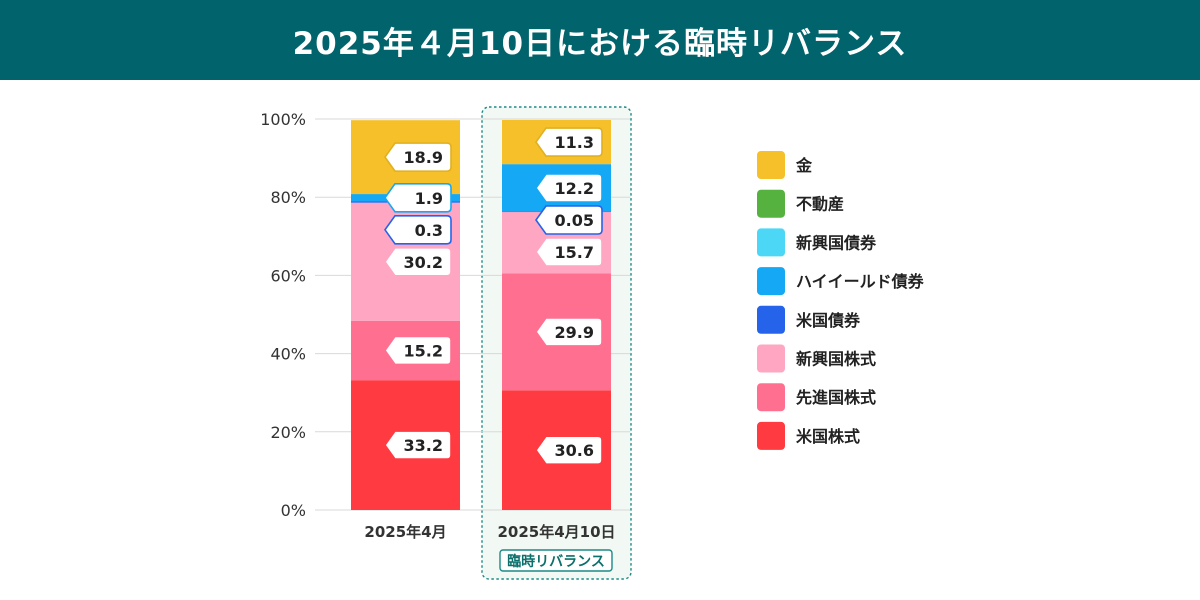  I want to click on highlight-badge-text: 臨時リバランス, so click(556, 561).